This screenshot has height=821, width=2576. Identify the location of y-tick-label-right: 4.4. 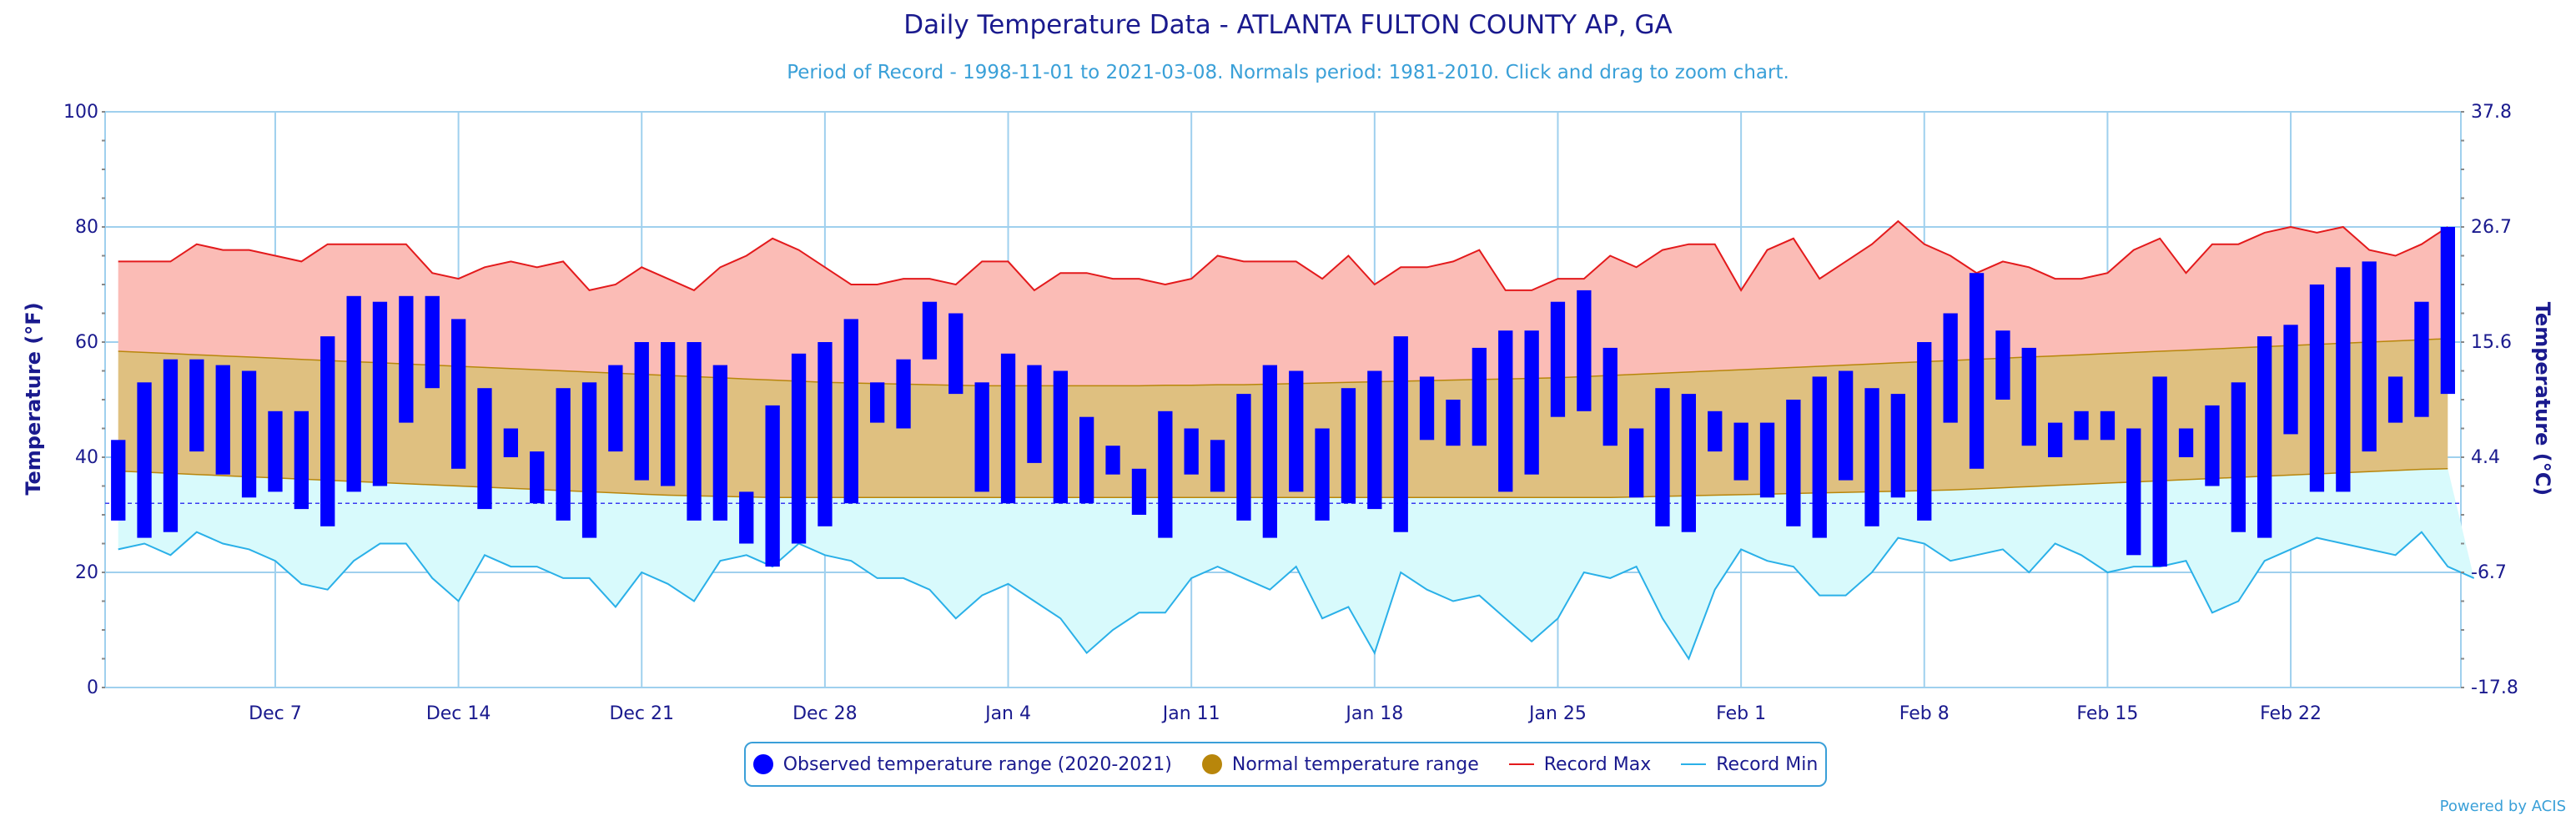
(2485, 458).